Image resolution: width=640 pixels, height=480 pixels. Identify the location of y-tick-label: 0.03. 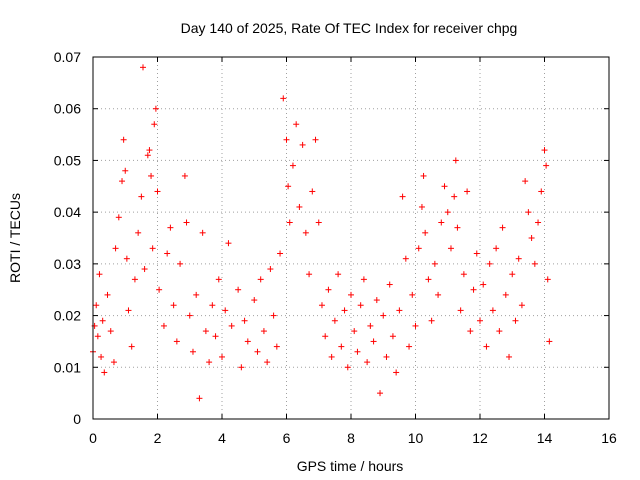
(67, 264).